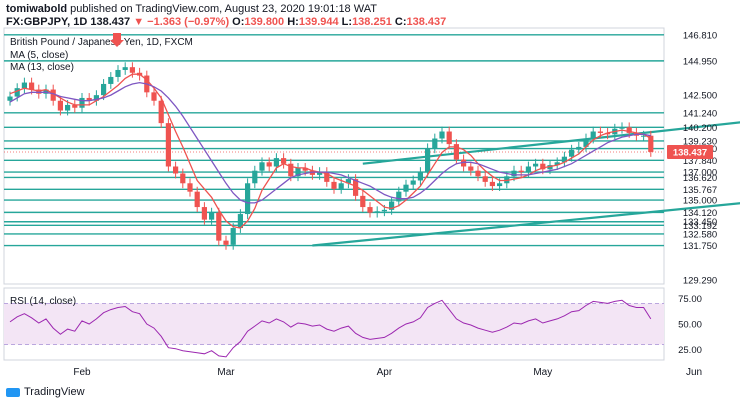  Describe the element at coordinates (330, 328) in the screenshot. I see `rsi-line` at that location.